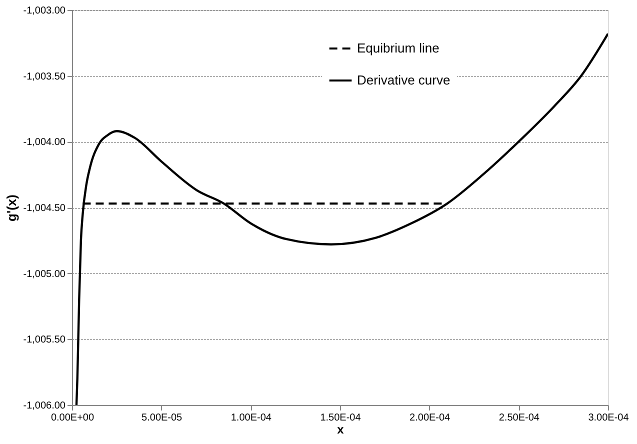  What do you see at coordinates (340, 429) in the screenshot?
I see `x-axis-title: x` at bounding box center [340, 429].